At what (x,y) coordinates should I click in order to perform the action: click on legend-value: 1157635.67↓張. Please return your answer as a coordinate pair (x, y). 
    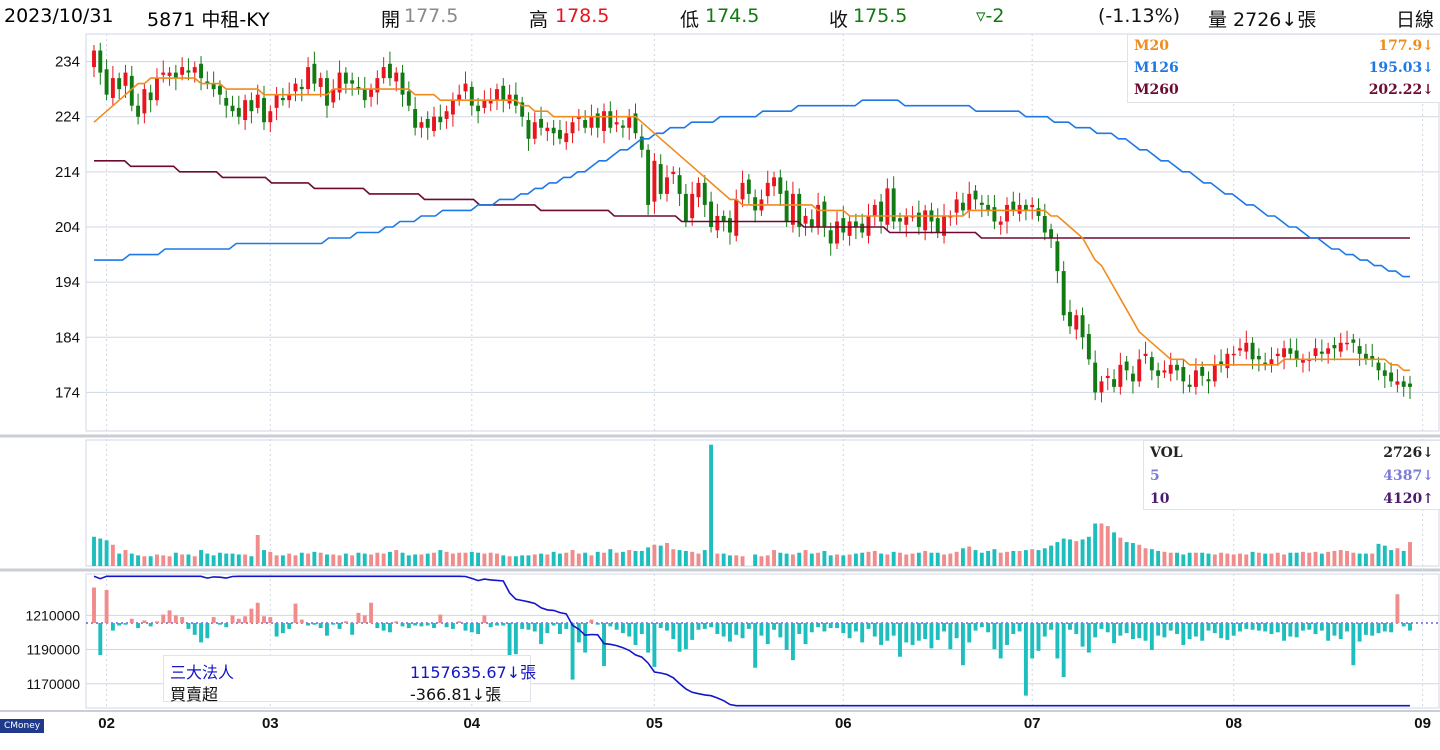
    Looking at the image, I should click on (473, 672).